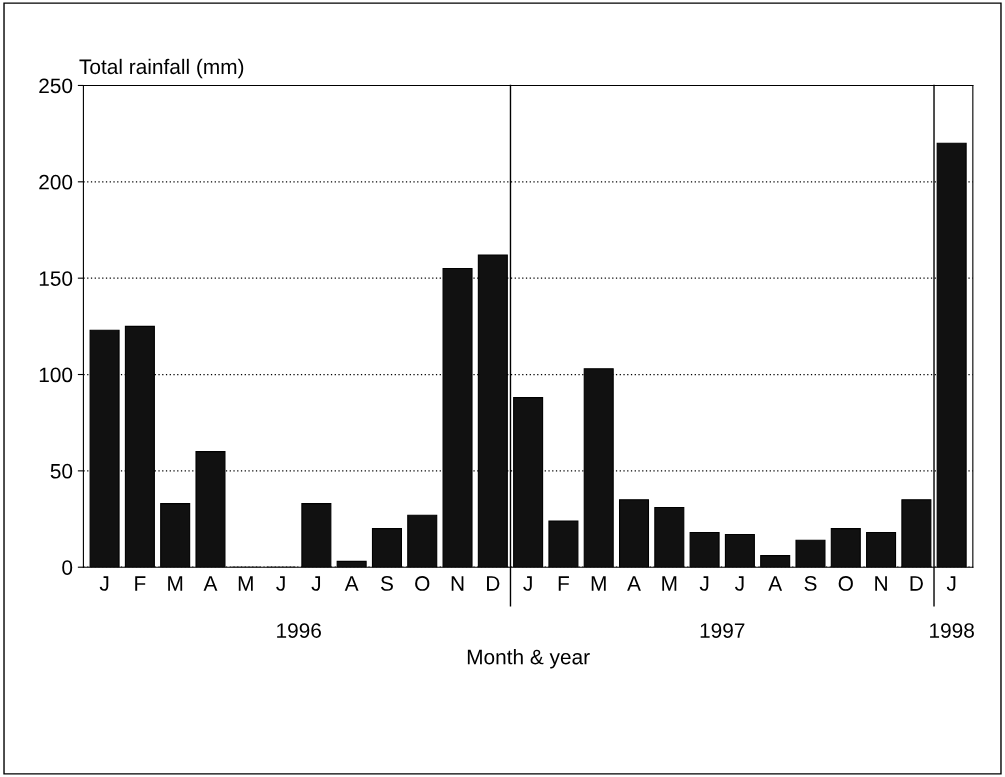 The width and height of the screenshot is (1005, 777). Describe the element at coordinates (67, 567) in the screenshot. I see `y-tick-label: 0` at that location.